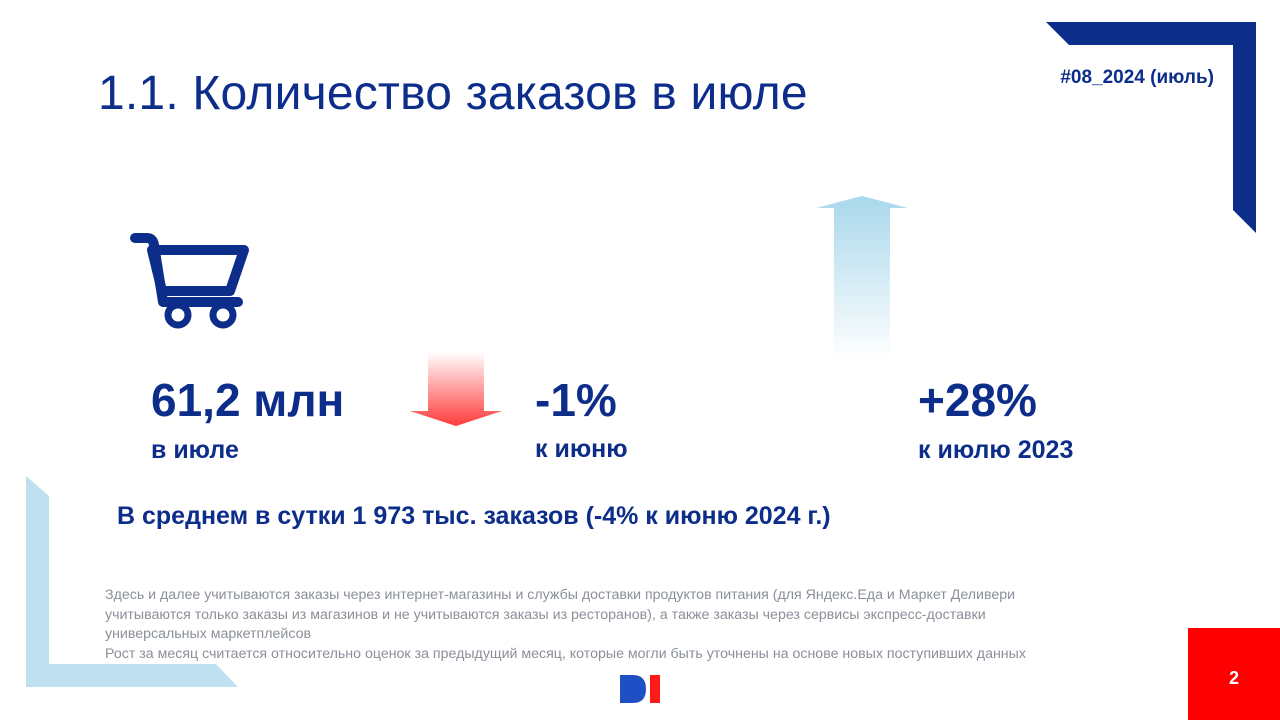 Image resolution: width=1280 pixels, height=720 pixels. I want to click on yoy-change-label: к июлю 2023, so click(996, 450).